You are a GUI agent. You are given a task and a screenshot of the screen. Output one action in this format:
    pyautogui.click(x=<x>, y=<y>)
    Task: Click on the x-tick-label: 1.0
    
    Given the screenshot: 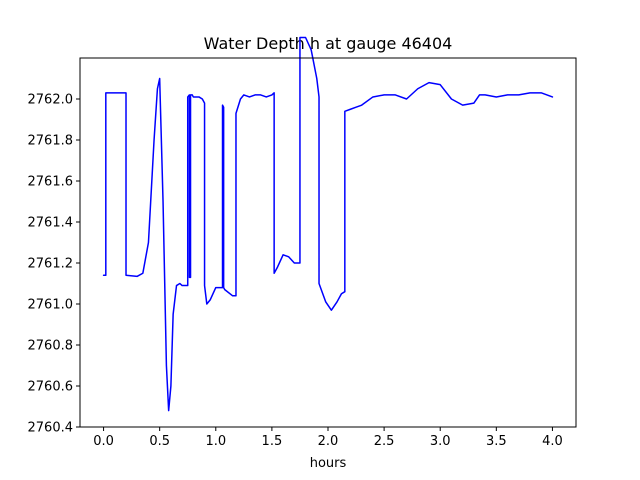 What is the action you would take?
    pyautogui.click(x=215, y=441)
    